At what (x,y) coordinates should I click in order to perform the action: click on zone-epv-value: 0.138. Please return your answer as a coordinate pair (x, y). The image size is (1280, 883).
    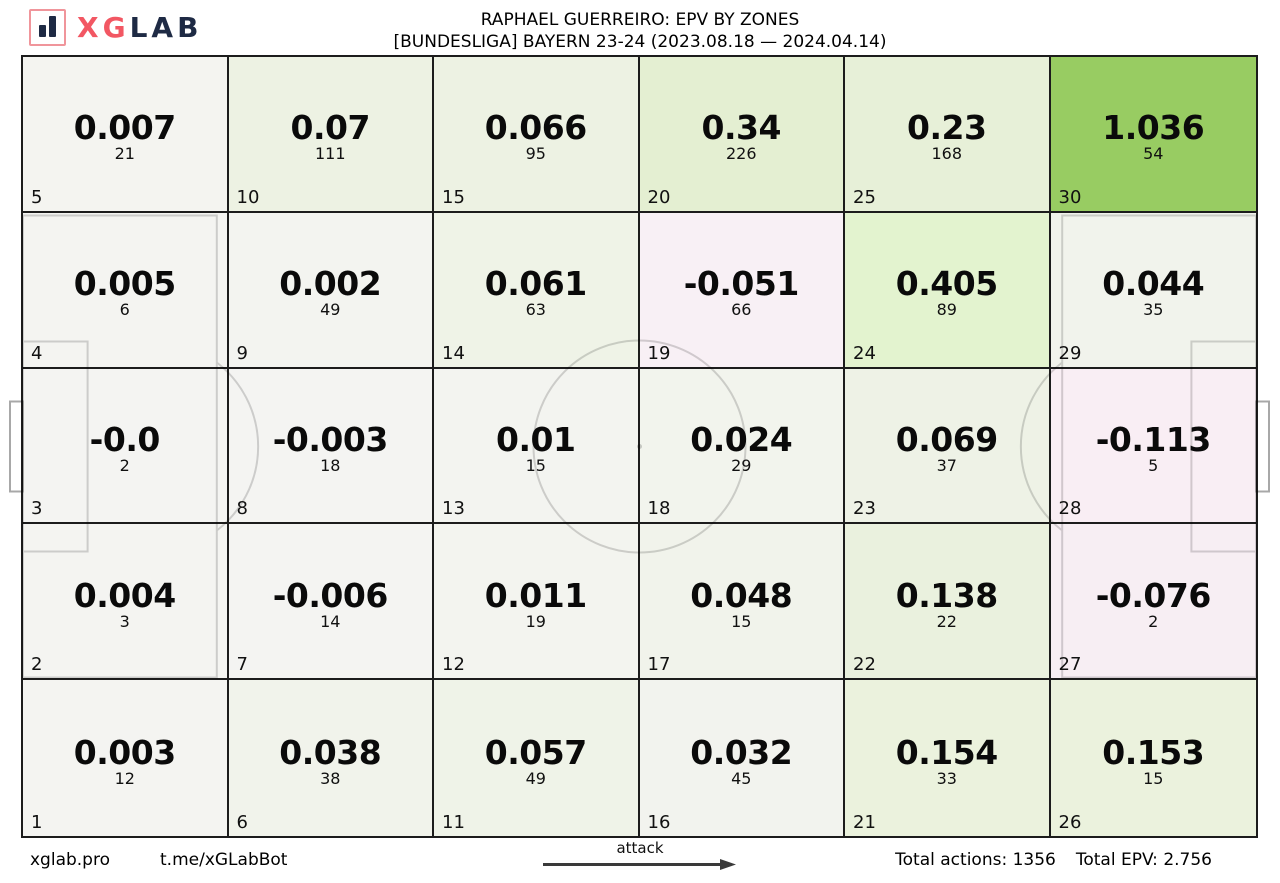
    Looking at the image, I should click on (946, 595).